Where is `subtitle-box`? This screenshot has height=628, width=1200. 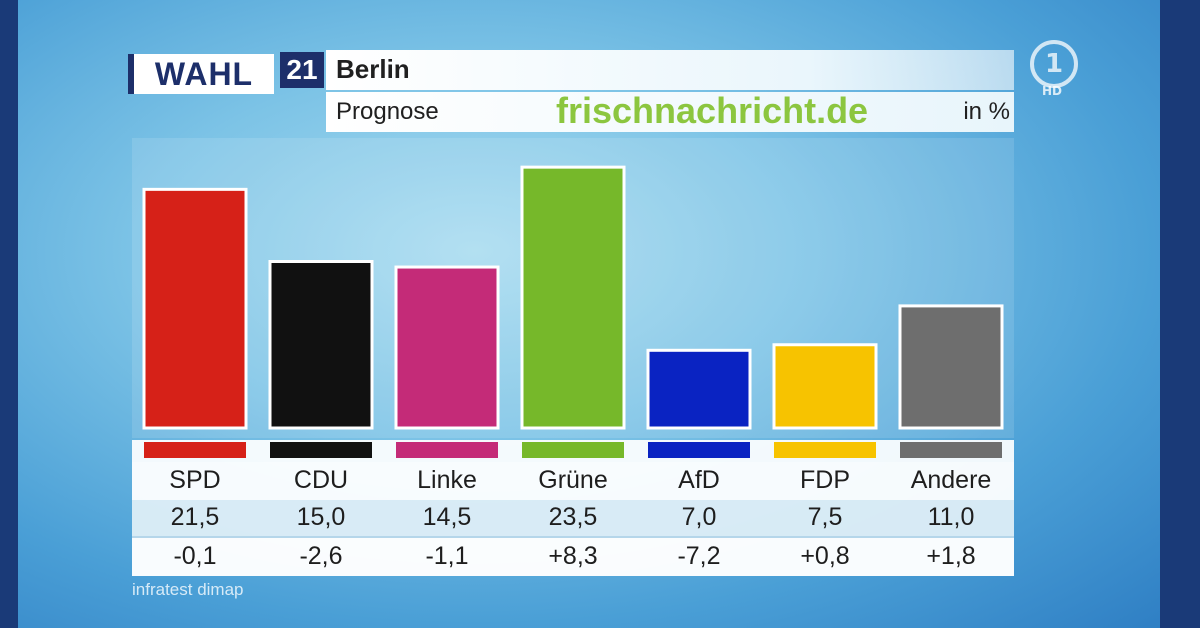
subtitle-box is located at coordinates (670, 112).